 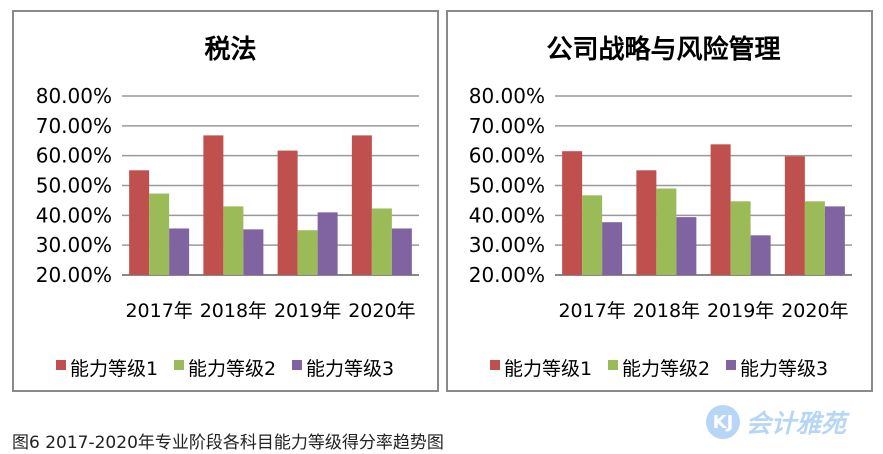 I want to click on chart-title: 公司战略与风险管理, so click(x=663, y=49).